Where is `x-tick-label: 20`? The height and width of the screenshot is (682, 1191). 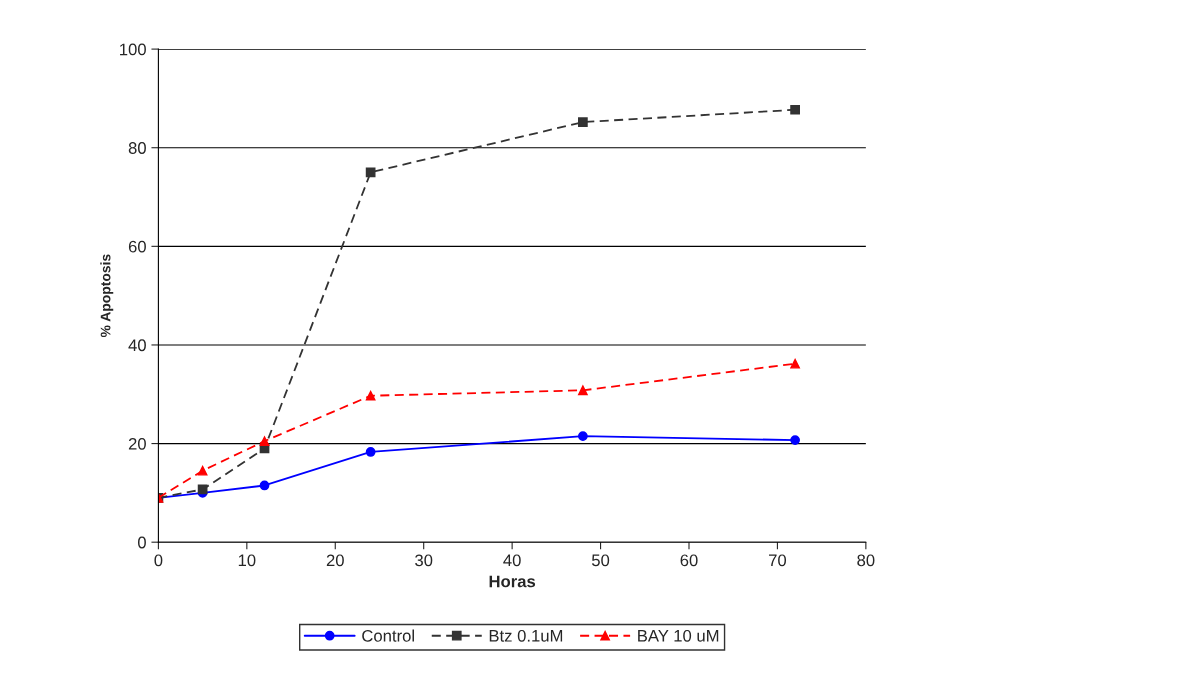
x-tick-label: 20 is located at coordinates (335, 560).